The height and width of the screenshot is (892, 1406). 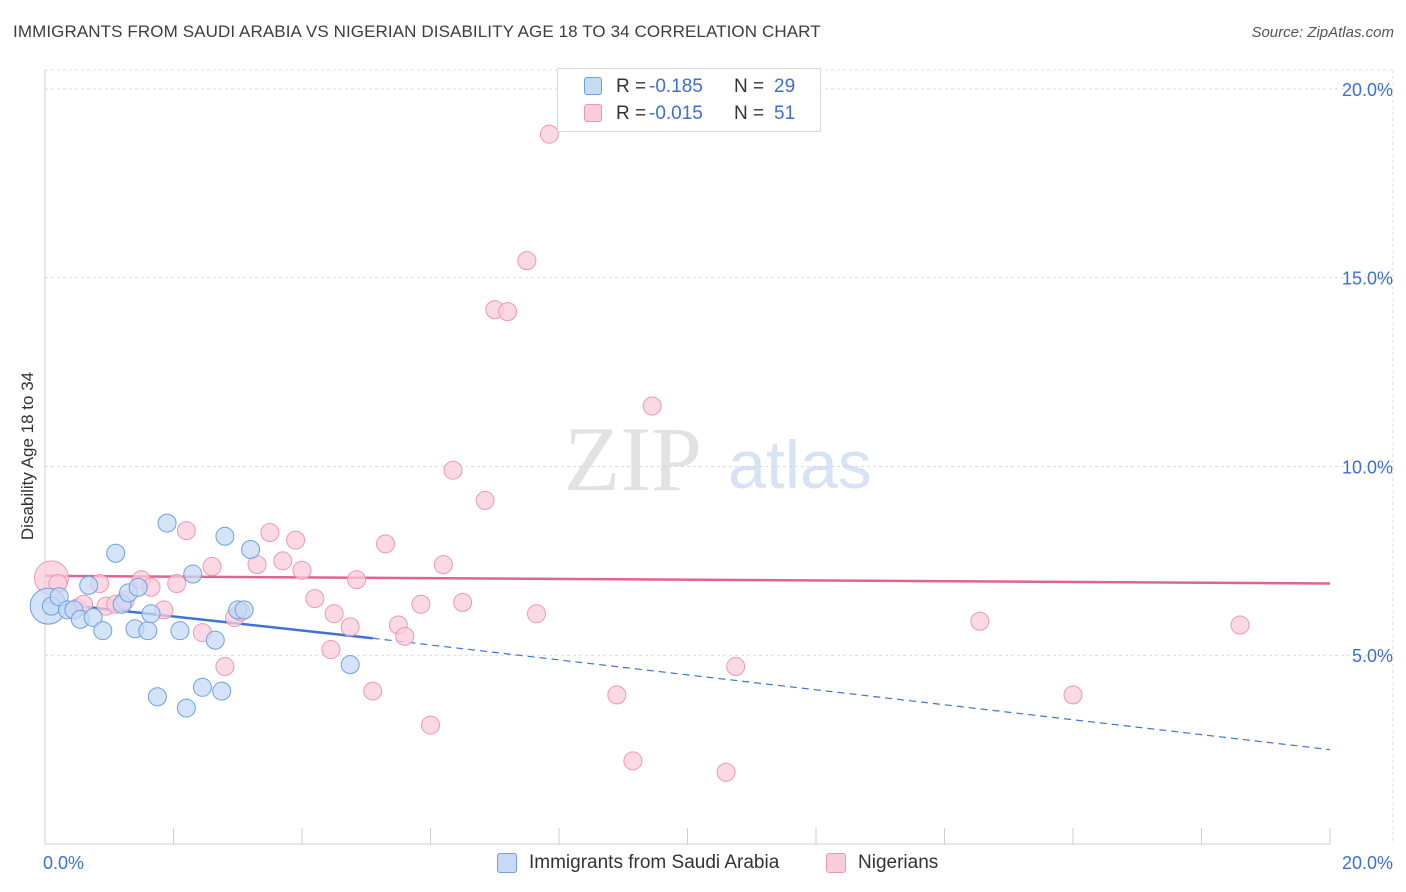 What do you see at coordinates (851, 694) in the screenshot?
I see `saudi-trend-dashed` at bounding box center [851, 694].